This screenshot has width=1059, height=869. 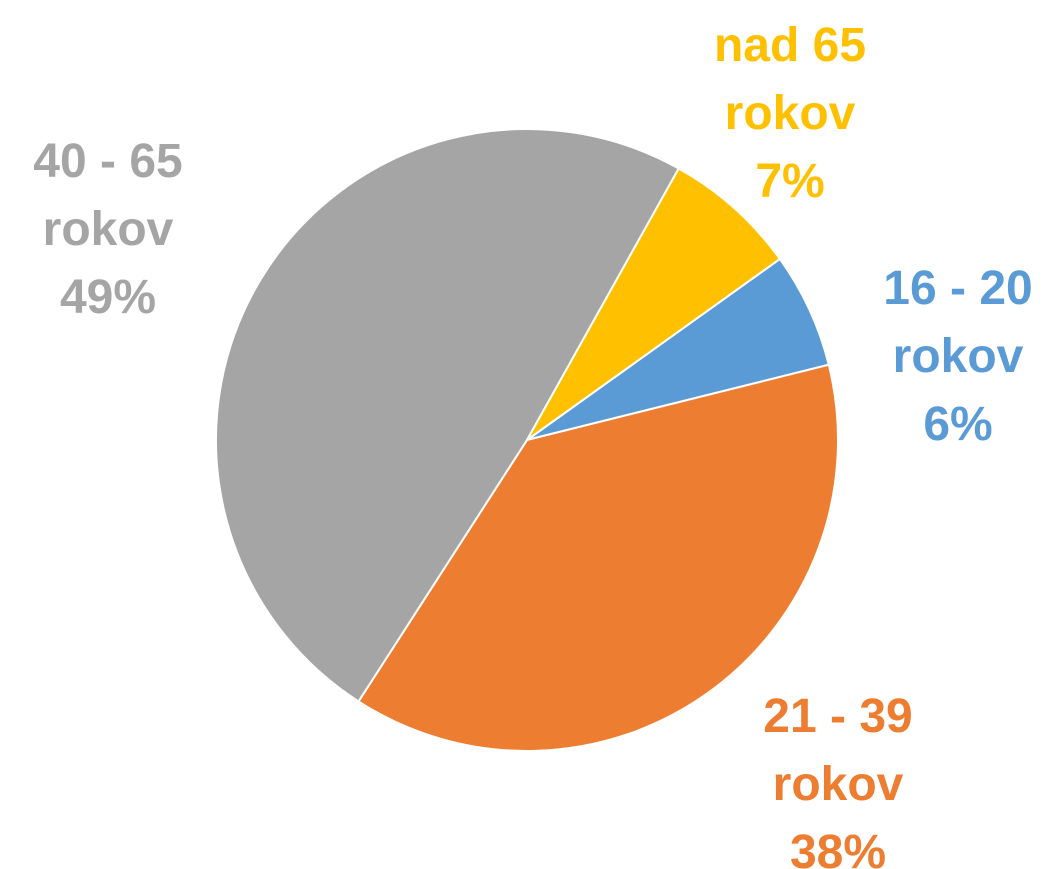 I want to click on category-label: 40 - 65 rokov, so click(x=108, y=195).